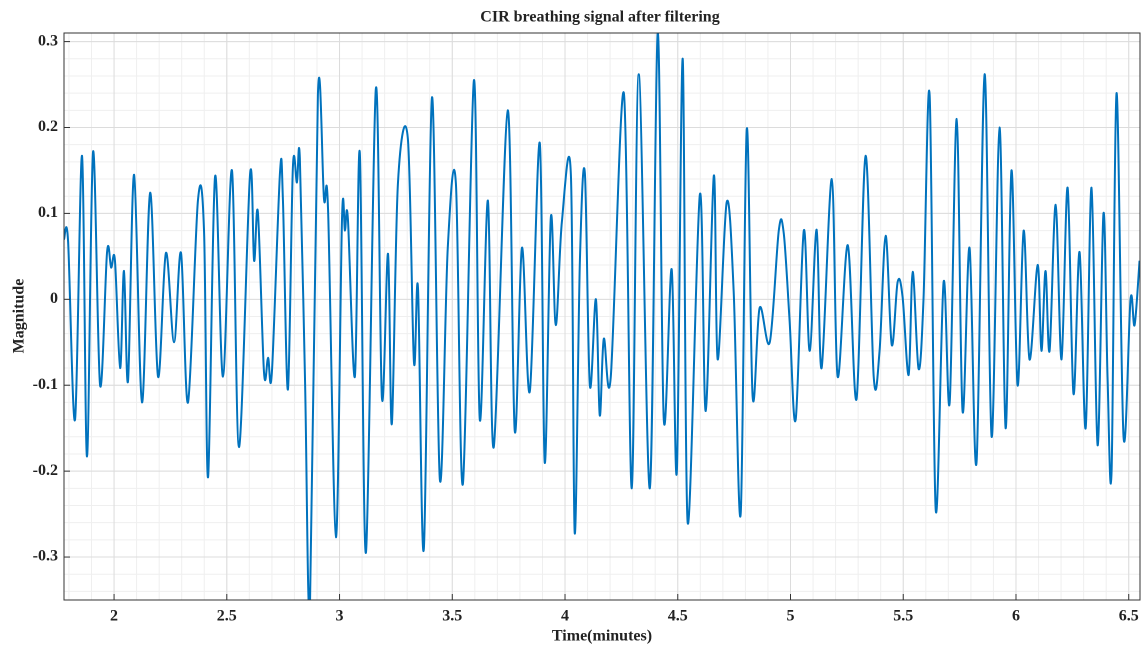  What do you see at coordinates (48, 40) in the screenshot?
I see `y-tick-label: 0.3` at bounding box center [48, 40].